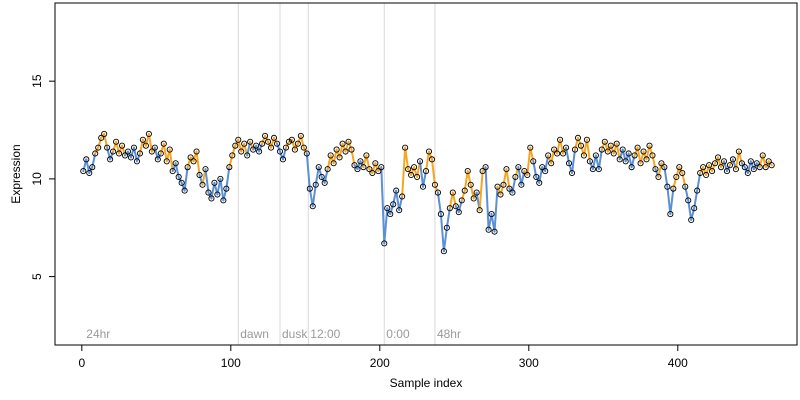  What do you see at coordinates (449, 334) in the screenshot?
I see `phase-label-4: 48hr` at bounding box center [449, 334].